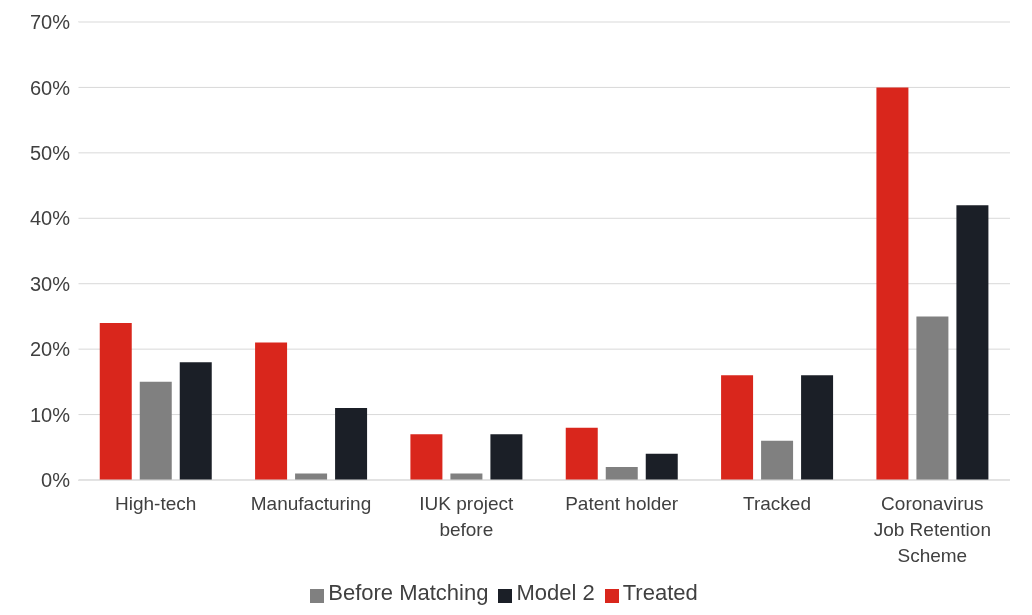 The image size is (1032, 615). I want to click on y-tick-label: 50%, so click(50, 152).